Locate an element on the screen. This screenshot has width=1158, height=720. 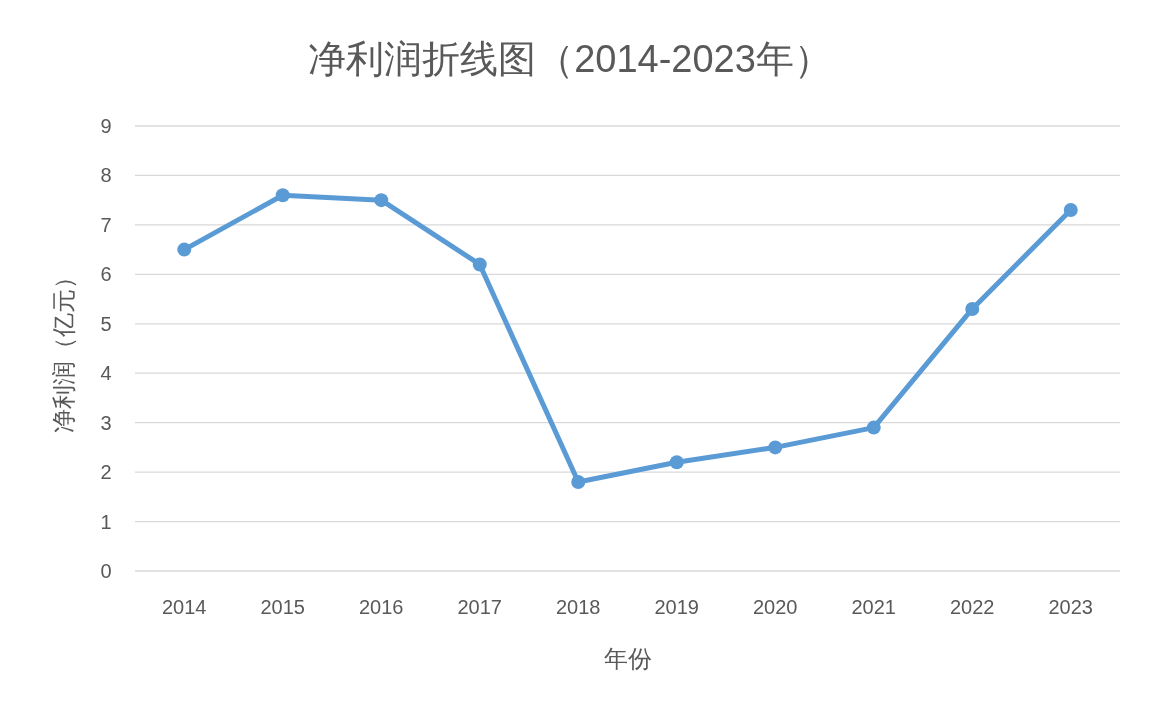
x-tick-label: 2019 is located at coordinates (676, 607).